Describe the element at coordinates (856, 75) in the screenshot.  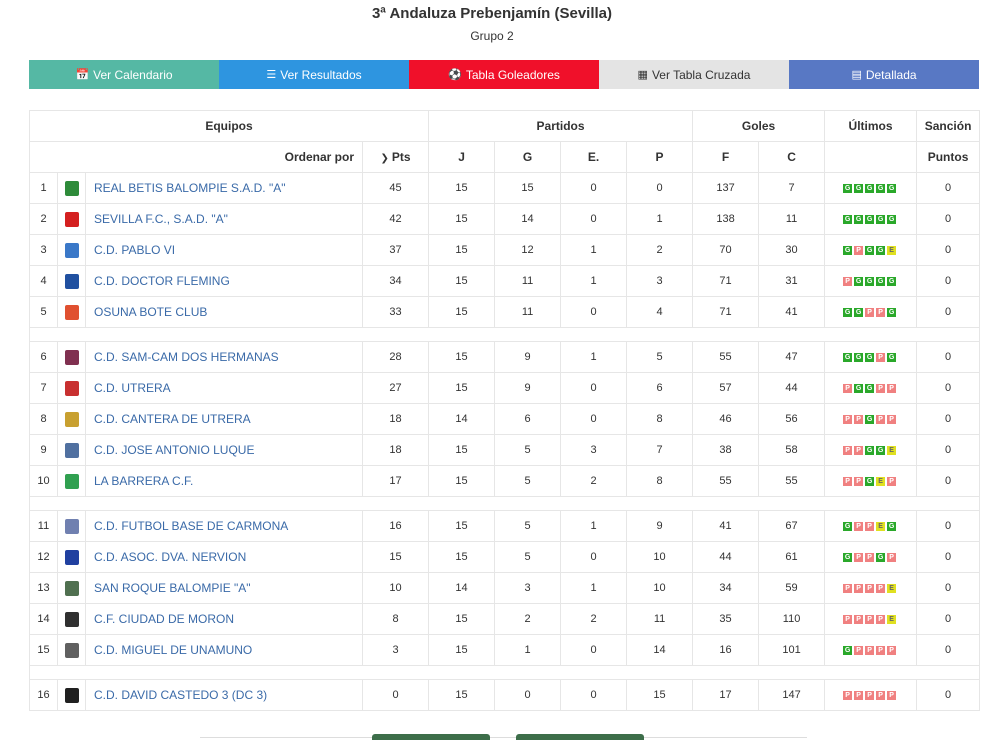
I see `table-icon: ▤` at that location.